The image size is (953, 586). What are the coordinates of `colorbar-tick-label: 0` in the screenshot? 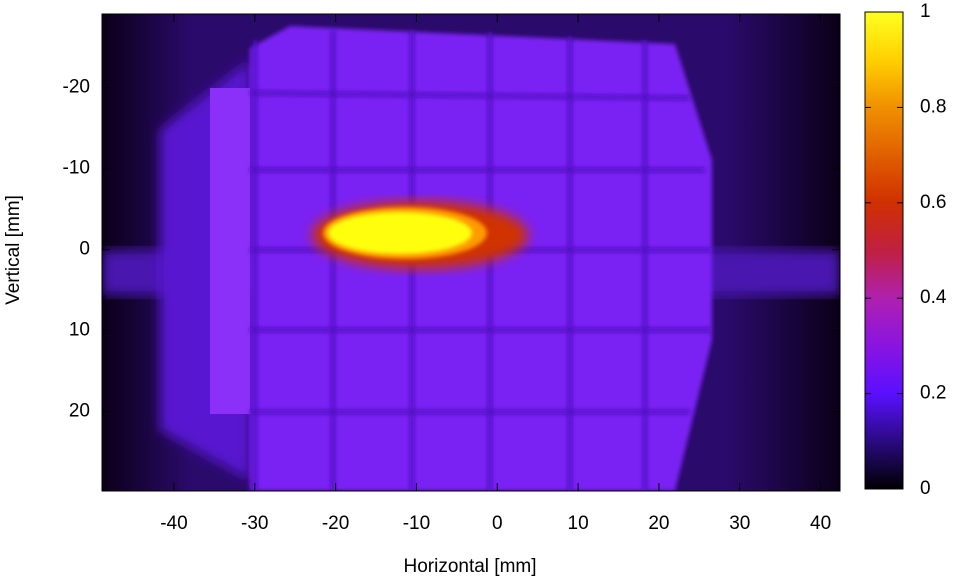 It's located at (925, 488).